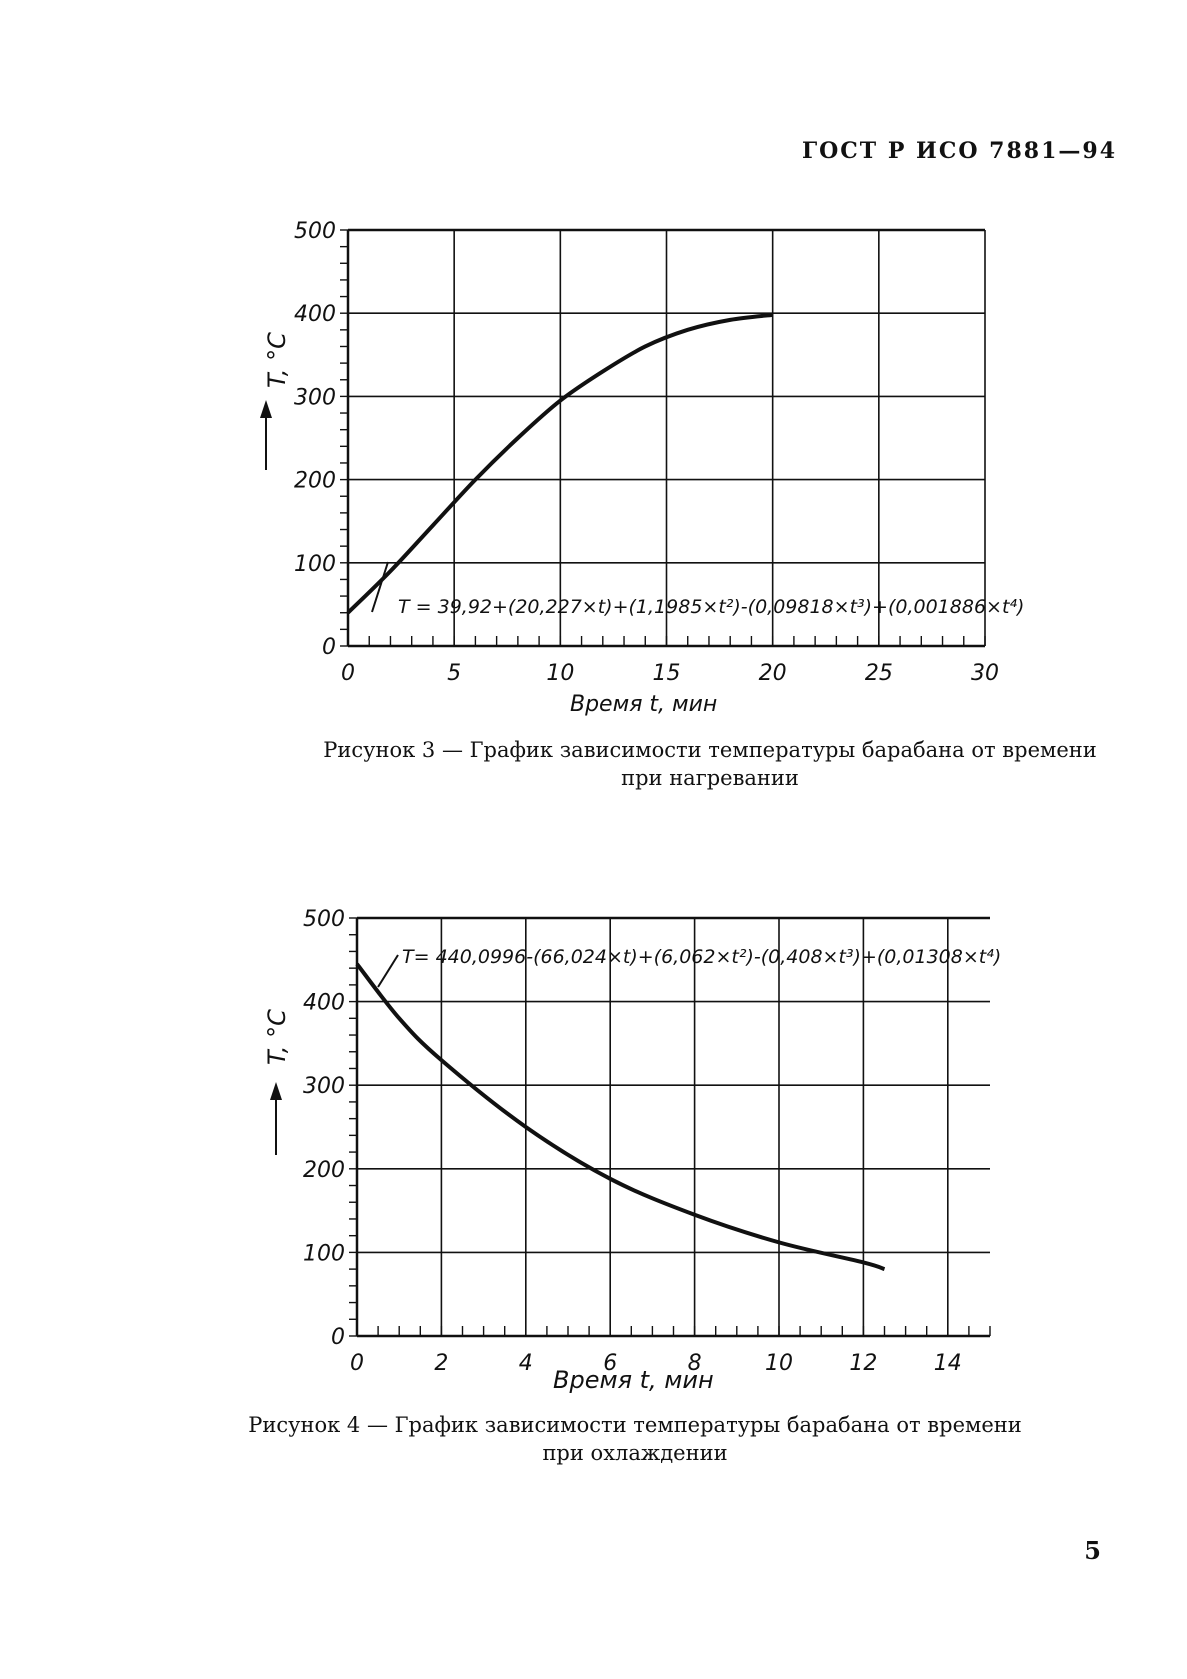 This screenshot has width=1187, height=1679. What do you see at coordinates (277, 1037) in the screenshot?
I see `figure-4-ylabel: T, °C` at bounding box center [277, 1037].